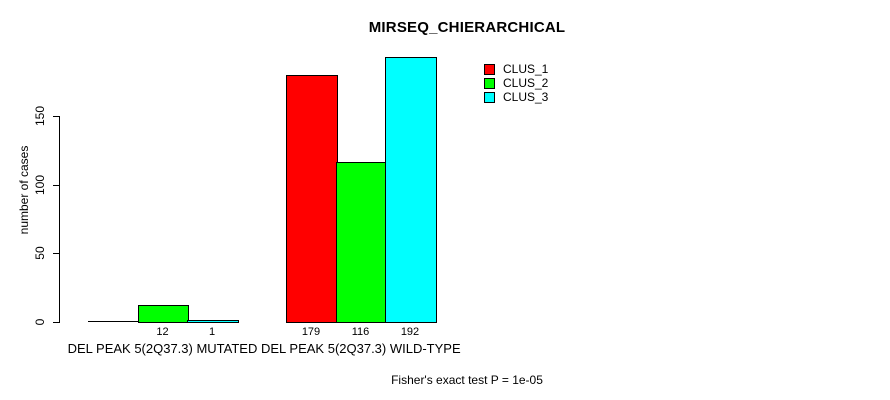 The height and width of the screenshot is (400, 890). I want to click on bar-value-label: 179, so click(311, 332).